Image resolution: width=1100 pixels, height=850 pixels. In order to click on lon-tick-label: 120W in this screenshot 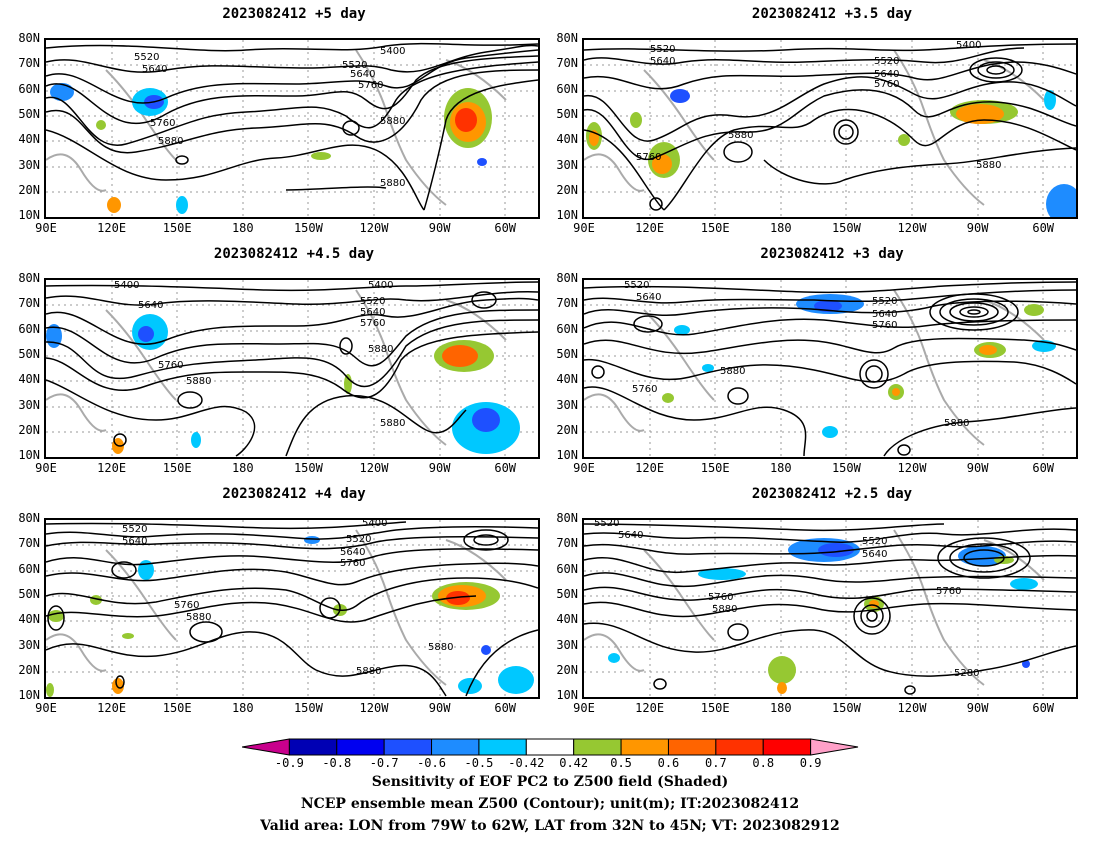, I will do `click(912, 228)`.